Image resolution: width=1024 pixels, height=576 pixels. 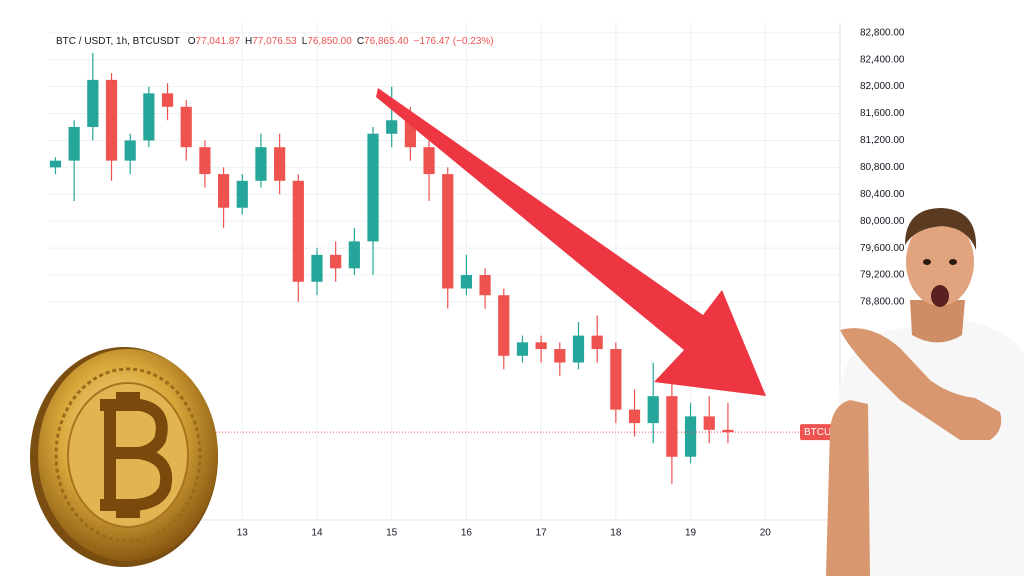 I want to click on x-tick-label: 19, so click(x=691, y=533).